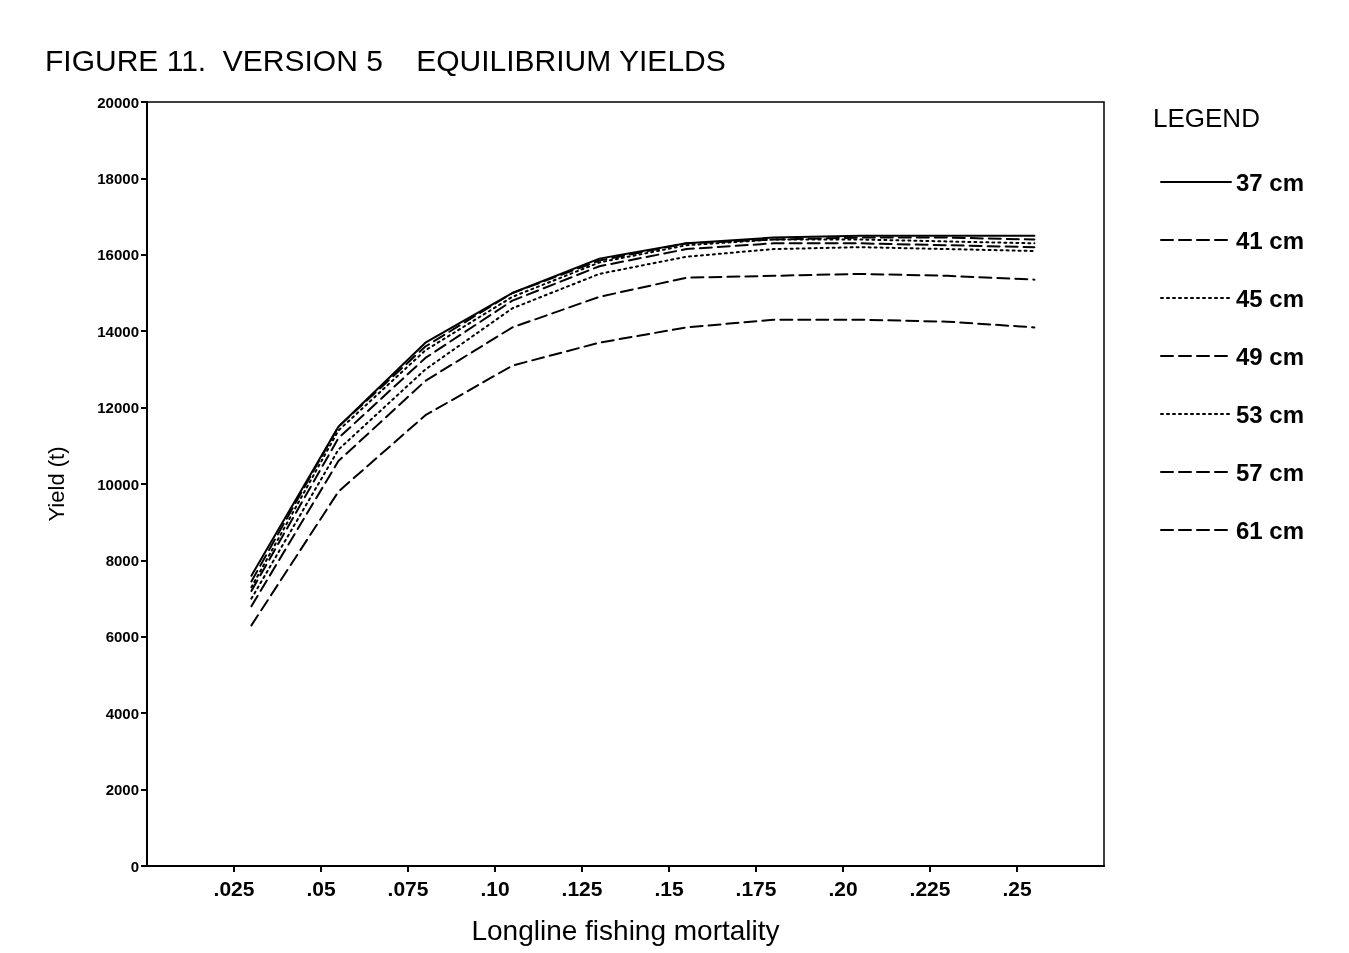 This screenshot has height=953, width=1349. Describe the element at coordinates (1270, 356) in the screenshot. I see `legend-label: 49 cm` at that location.